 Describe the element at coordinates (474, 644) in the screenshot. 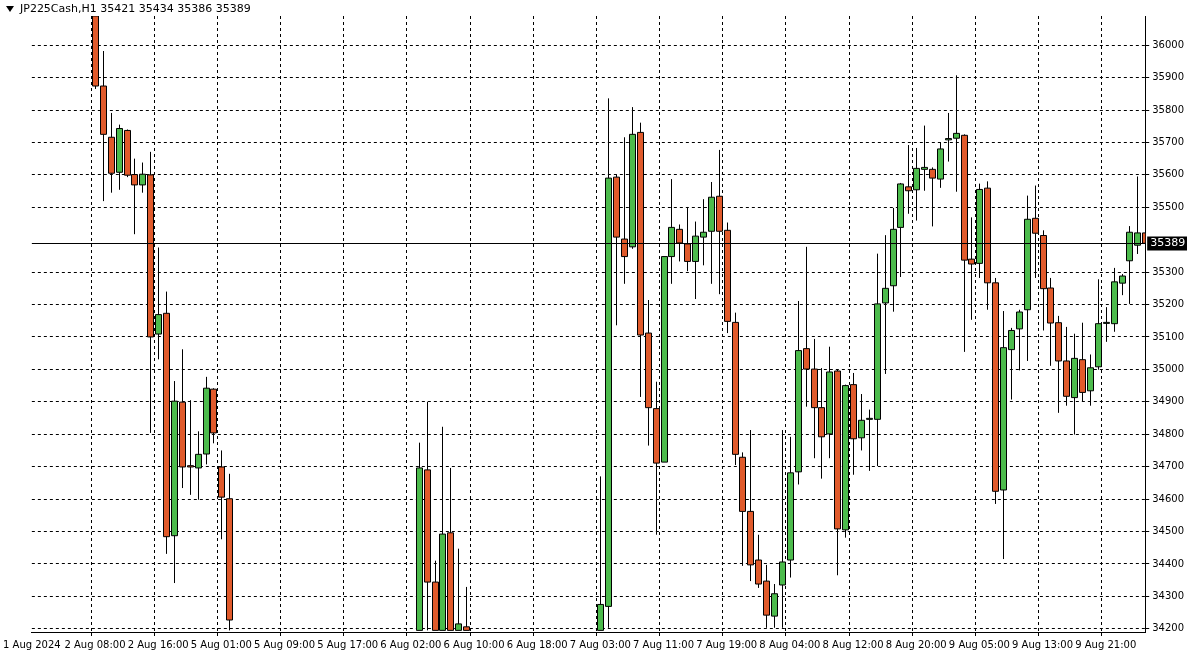

I see `x-tick-label: 6 Aug 10:00` at that location.